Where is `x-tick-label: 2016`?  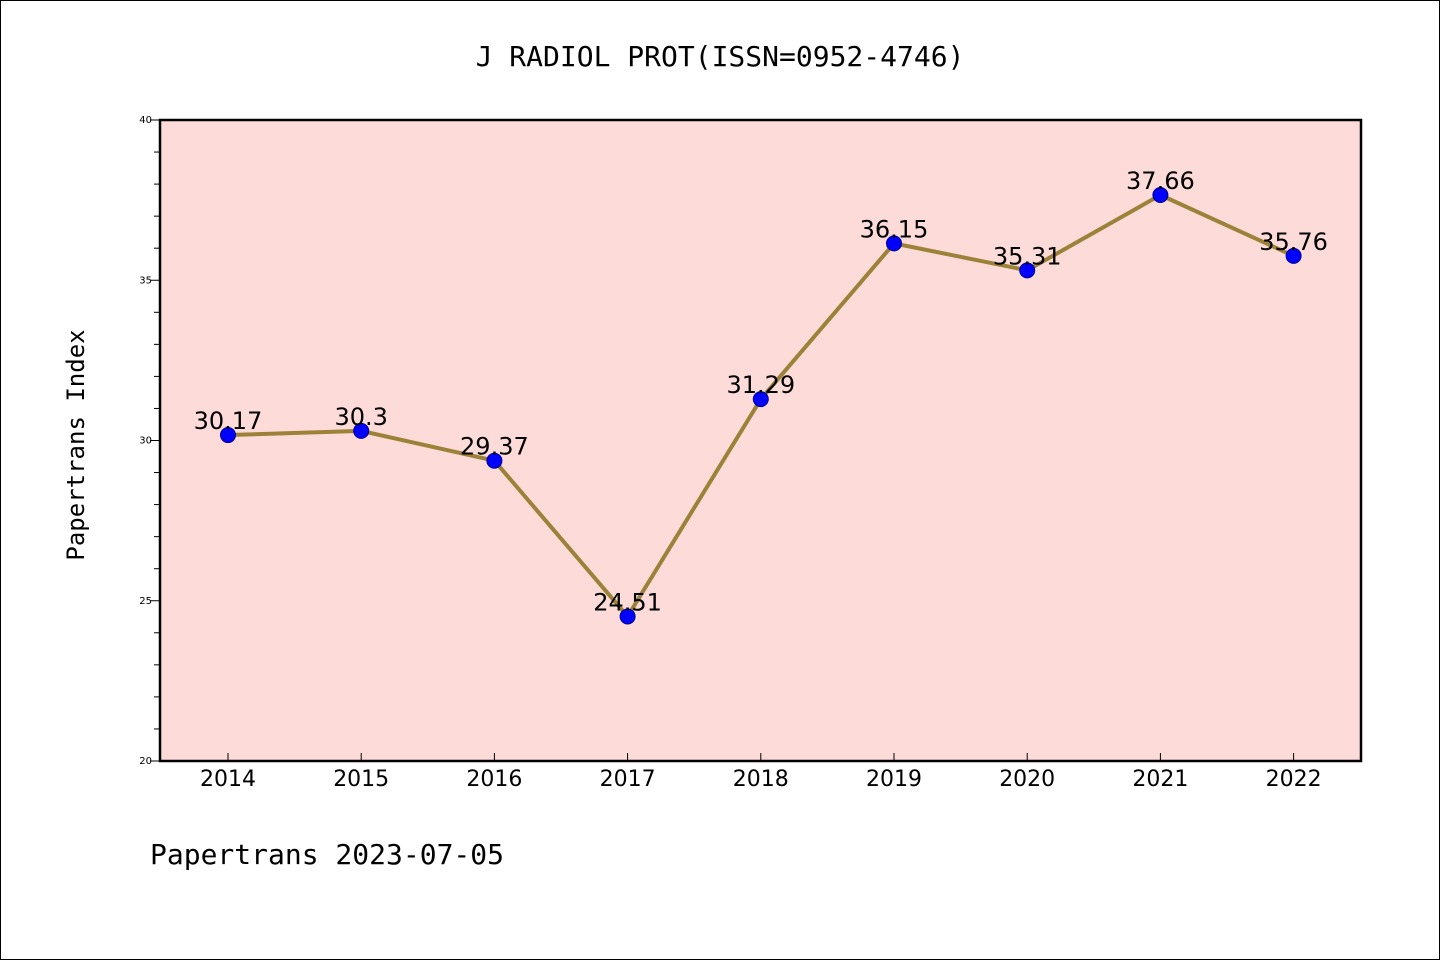
x-tick-label: 2016 is located at coordinates (494, 779).